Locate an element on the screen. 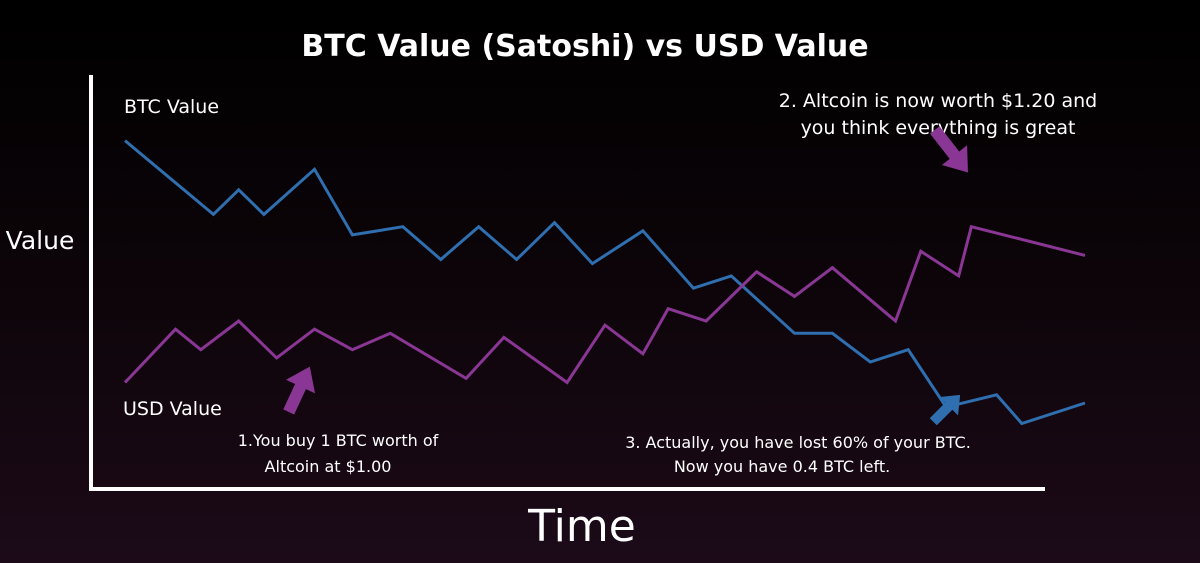 This screenshot has height=563, width=1200. annotation-1-arrow-shape is located at coordinates (299, 390).